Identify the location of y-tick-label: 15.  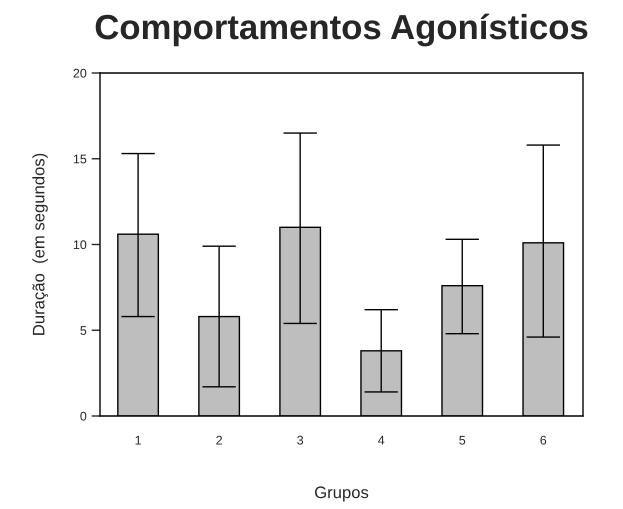
(80, 159).